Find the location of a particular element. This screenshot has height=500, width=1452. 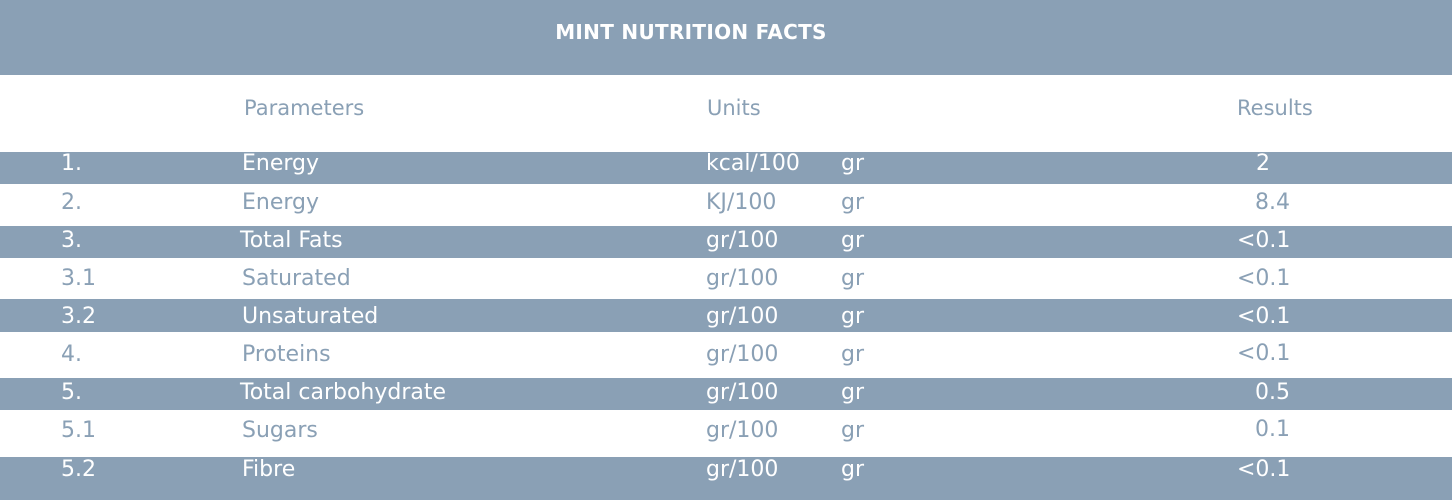

page-title: MINT NUTRITION FACTS is located at coordinates (691, 32).